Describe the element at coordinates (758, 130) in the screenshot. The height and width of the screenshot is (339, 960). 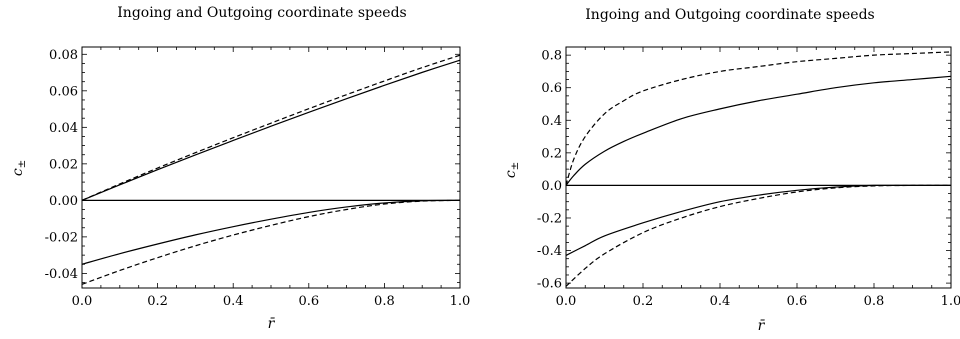
I see `series-line-0-solid` at that location.